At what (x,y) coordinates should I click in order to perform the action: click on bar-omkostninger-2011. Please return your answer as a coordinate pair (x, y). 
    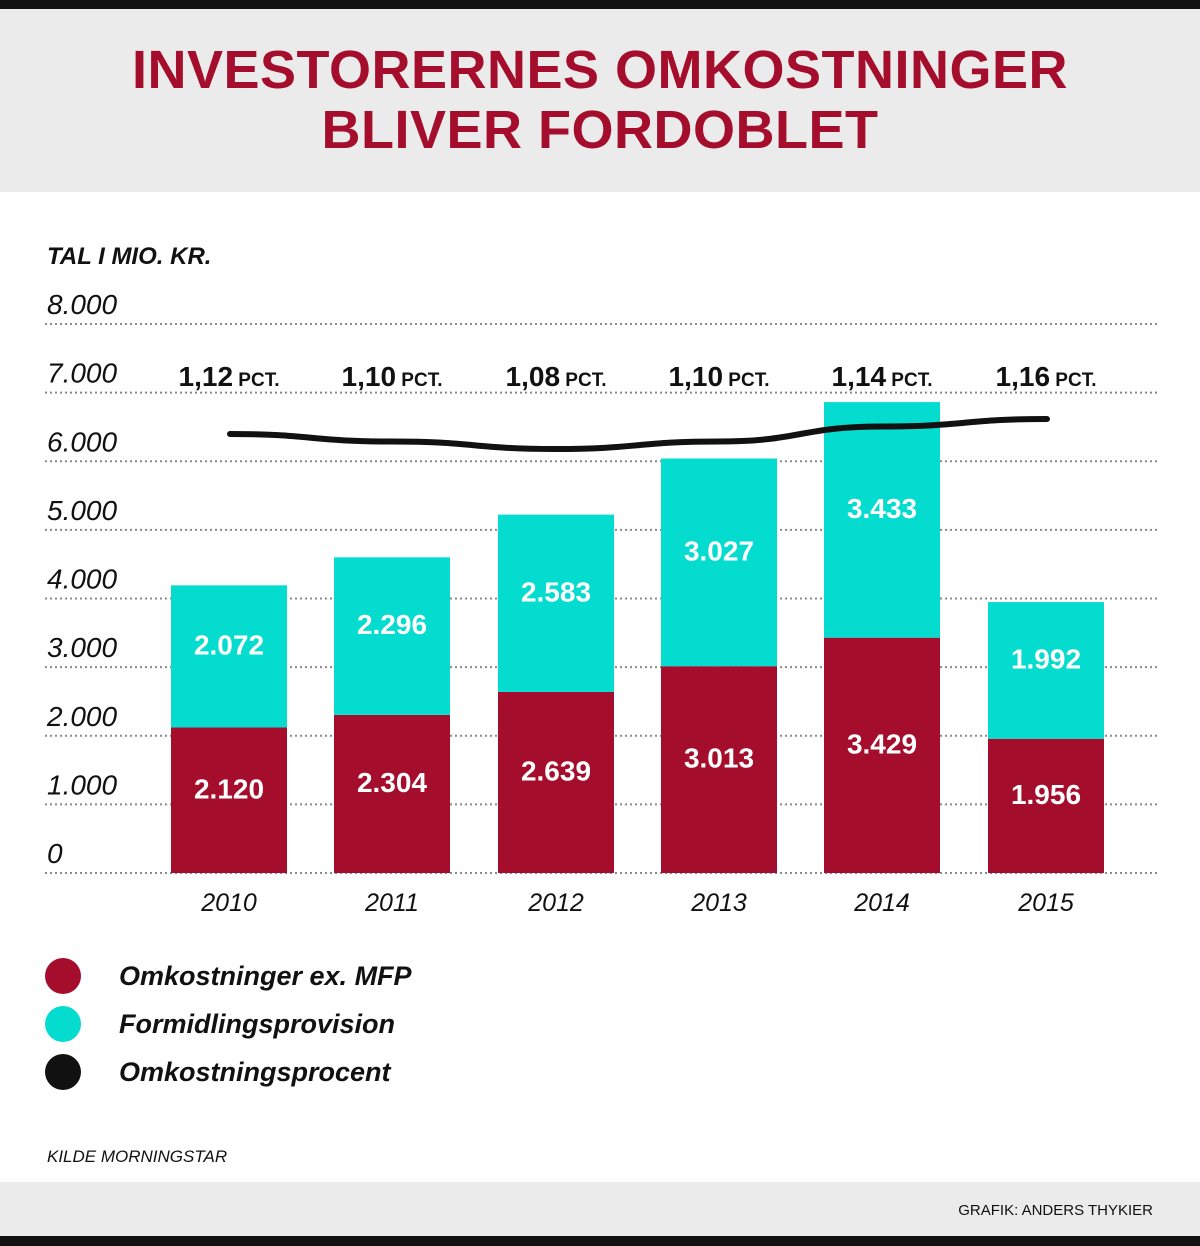
    Looking at the image, I should click on (392, 793).